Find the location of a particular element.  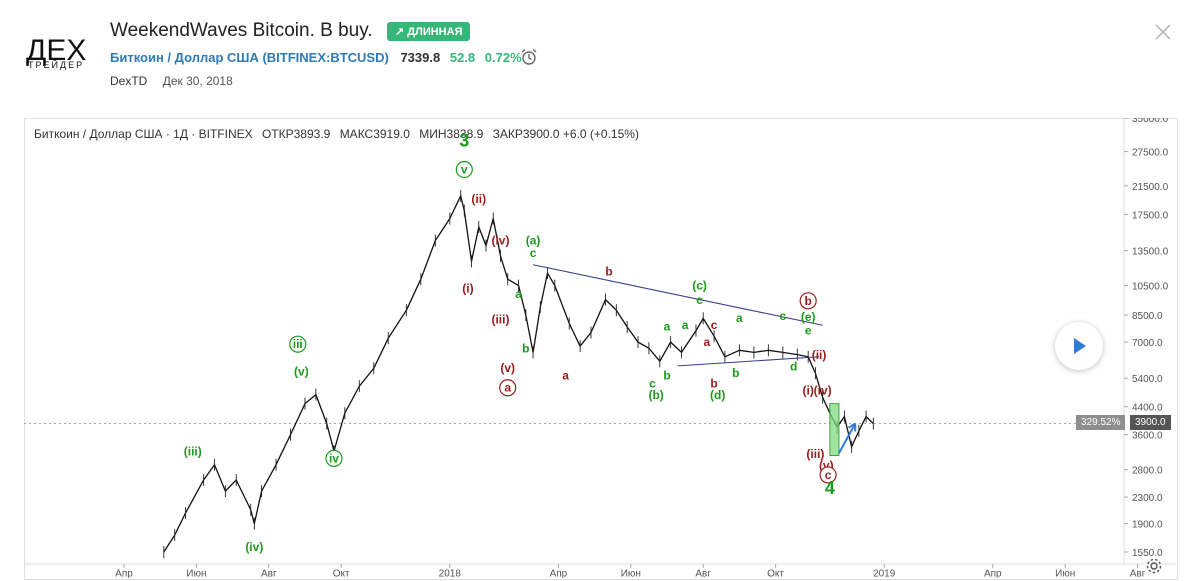

idea-title: WeekendWaves Bitcoin. B buy. is located at coordinates (241, 30).